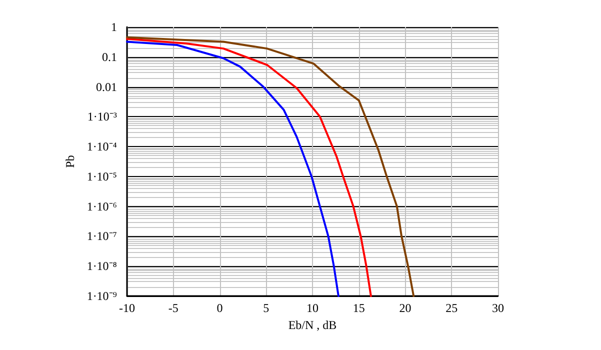 The image size is (601, 350). Describe the element at coordinates (101, 296) in the screenshot. I see `y-tick-label: 1·10⁻⁹` at that location.